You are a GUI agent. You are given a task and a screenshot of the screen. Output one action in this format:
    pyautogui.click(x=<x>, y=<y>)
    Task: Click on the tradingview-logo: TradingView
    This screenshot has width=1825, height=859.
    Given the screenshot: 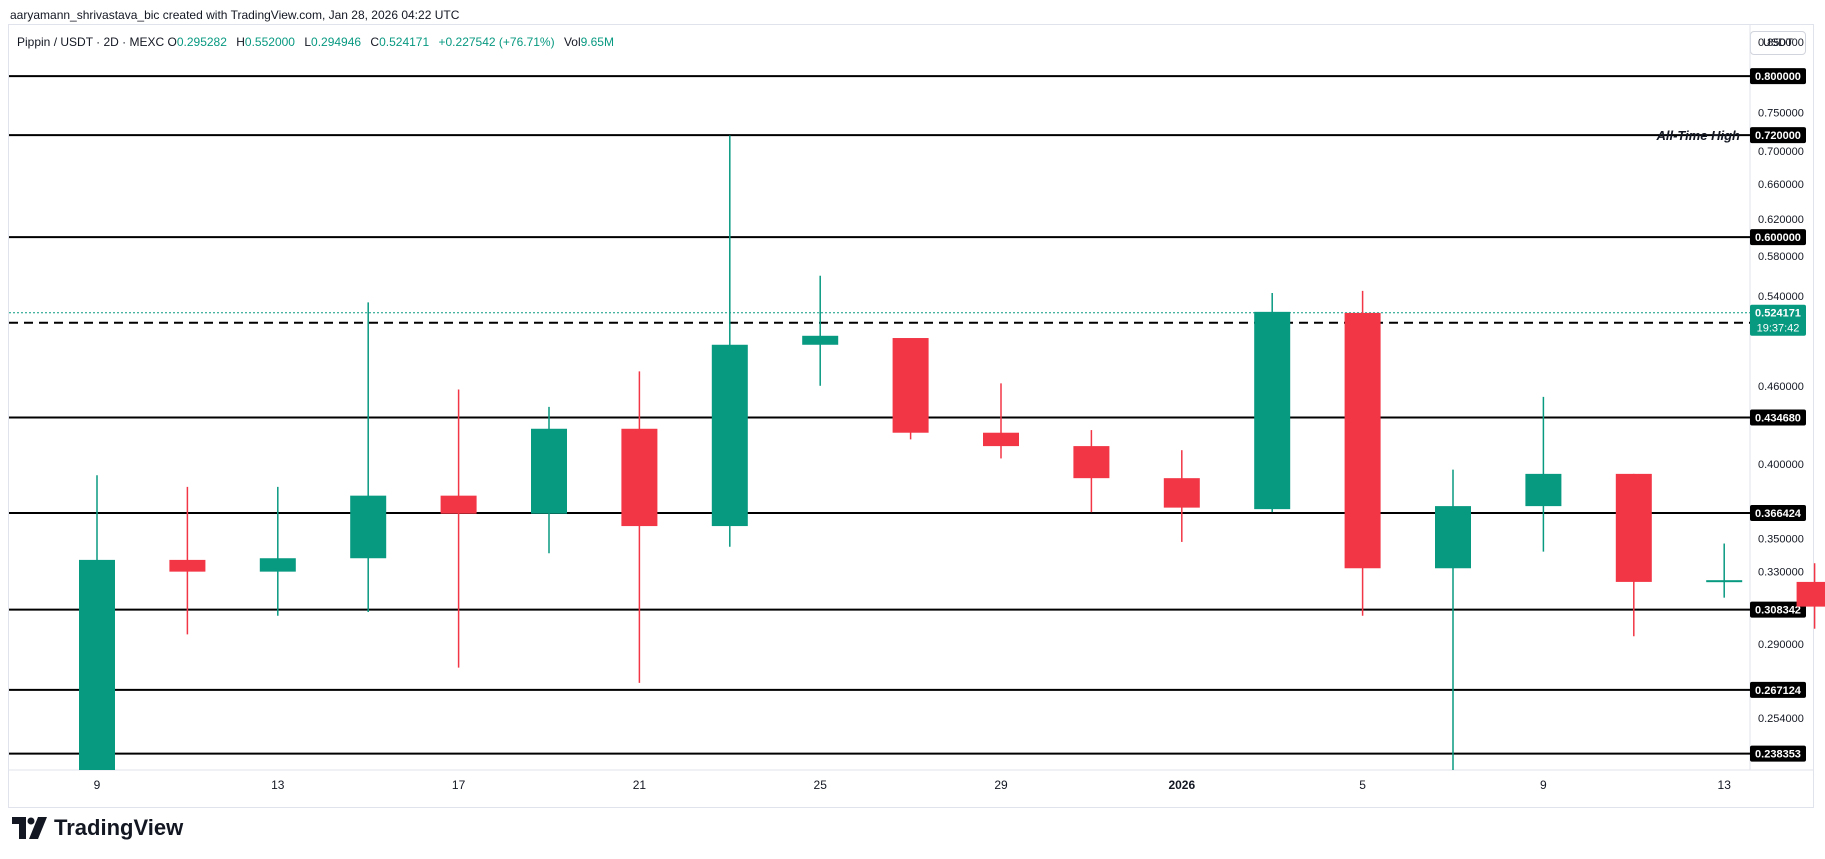 What is the action you would take?
    pyautogui.click(x=97, y=828)
    